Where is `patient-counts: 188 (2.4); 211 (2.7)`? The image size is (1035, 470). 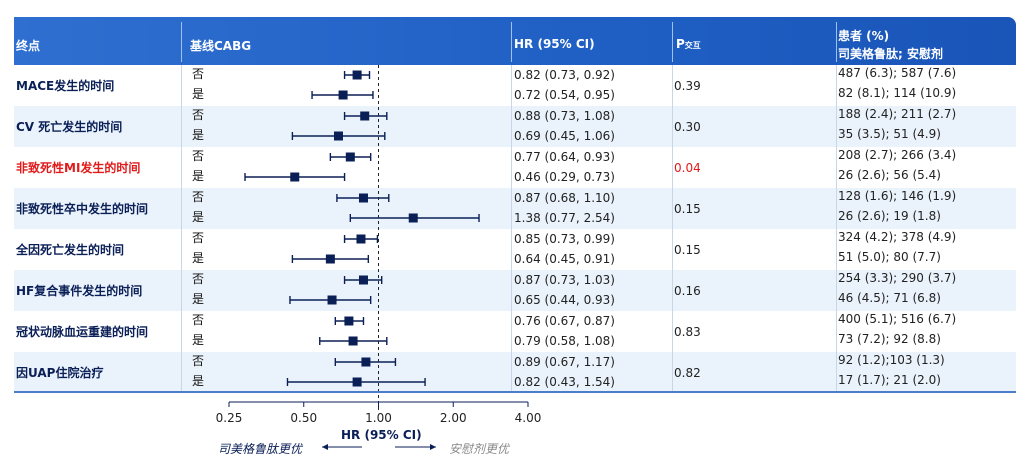 patient-counts: 188 (2.4); 211 (2.7) is located at coordinates (897, 114).